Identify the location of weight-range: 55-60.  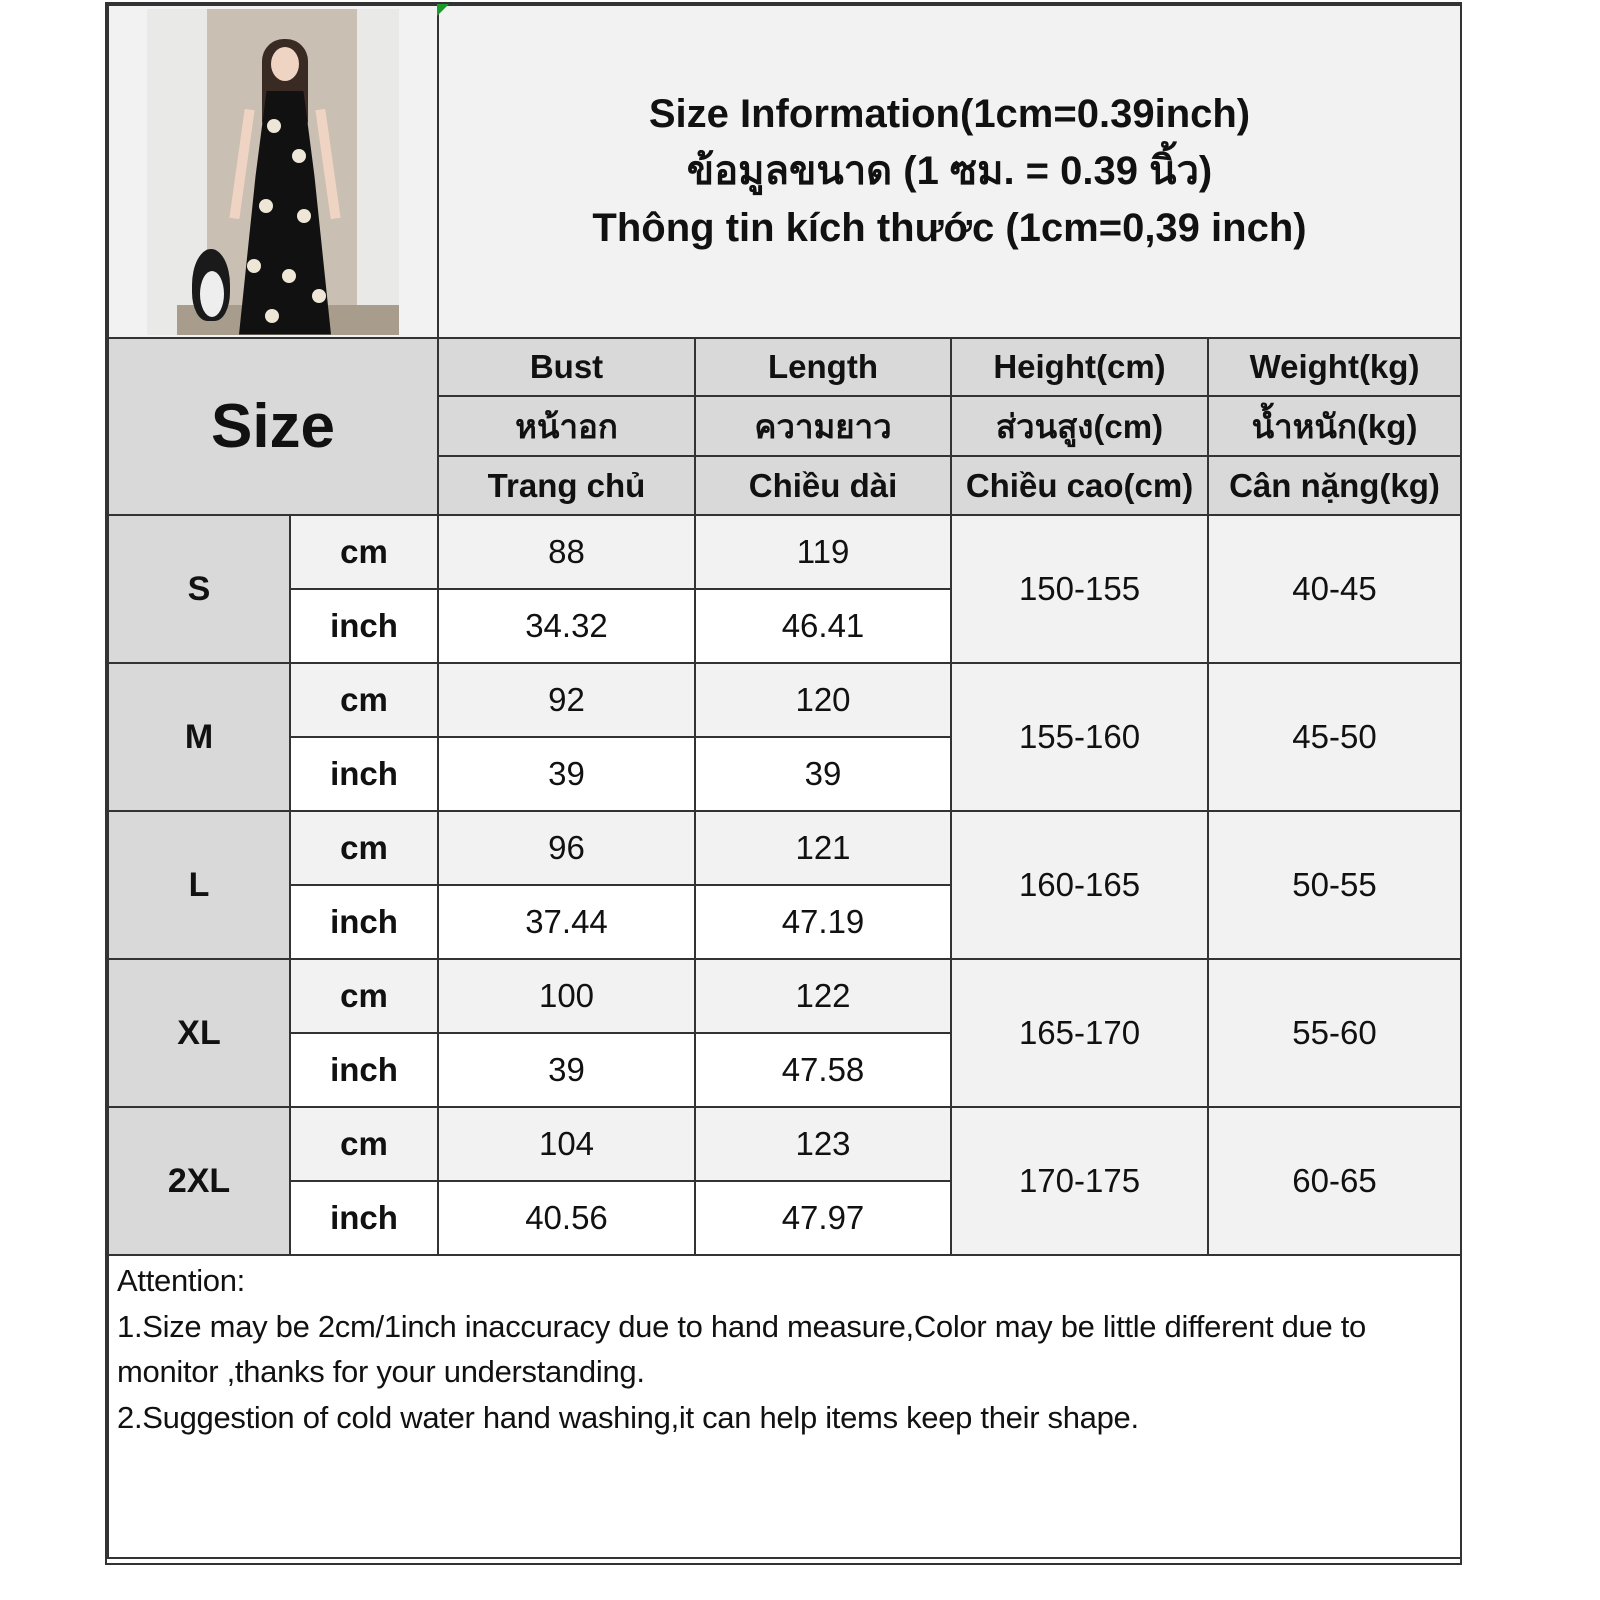
(1334, 1033).